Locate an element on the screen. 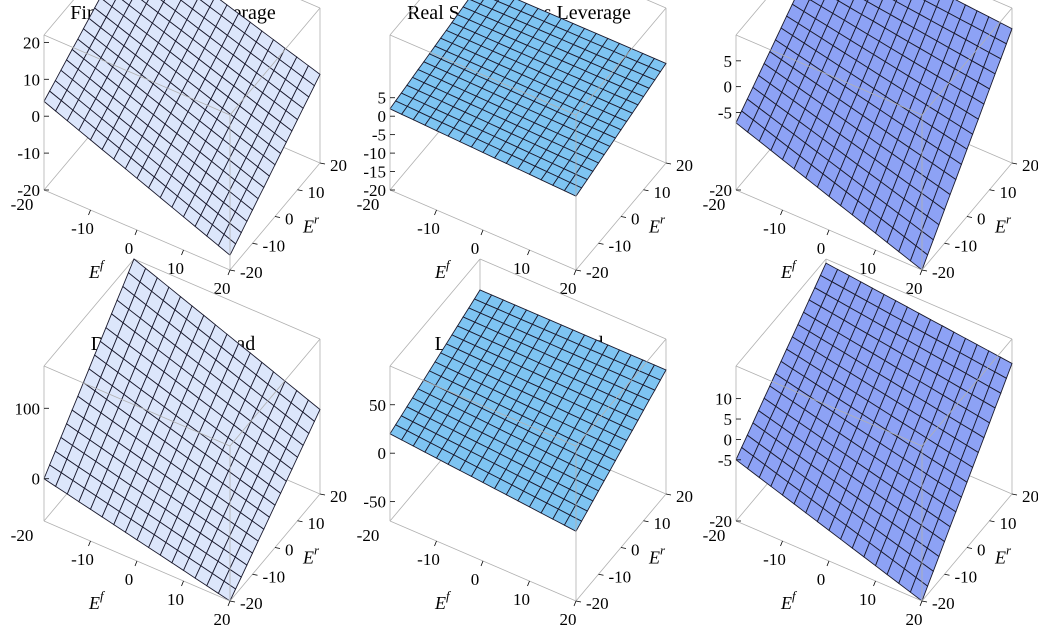 This screenshot has width=1038, height=640. z-tick-label: 100 is located at coordinates (28, 408).